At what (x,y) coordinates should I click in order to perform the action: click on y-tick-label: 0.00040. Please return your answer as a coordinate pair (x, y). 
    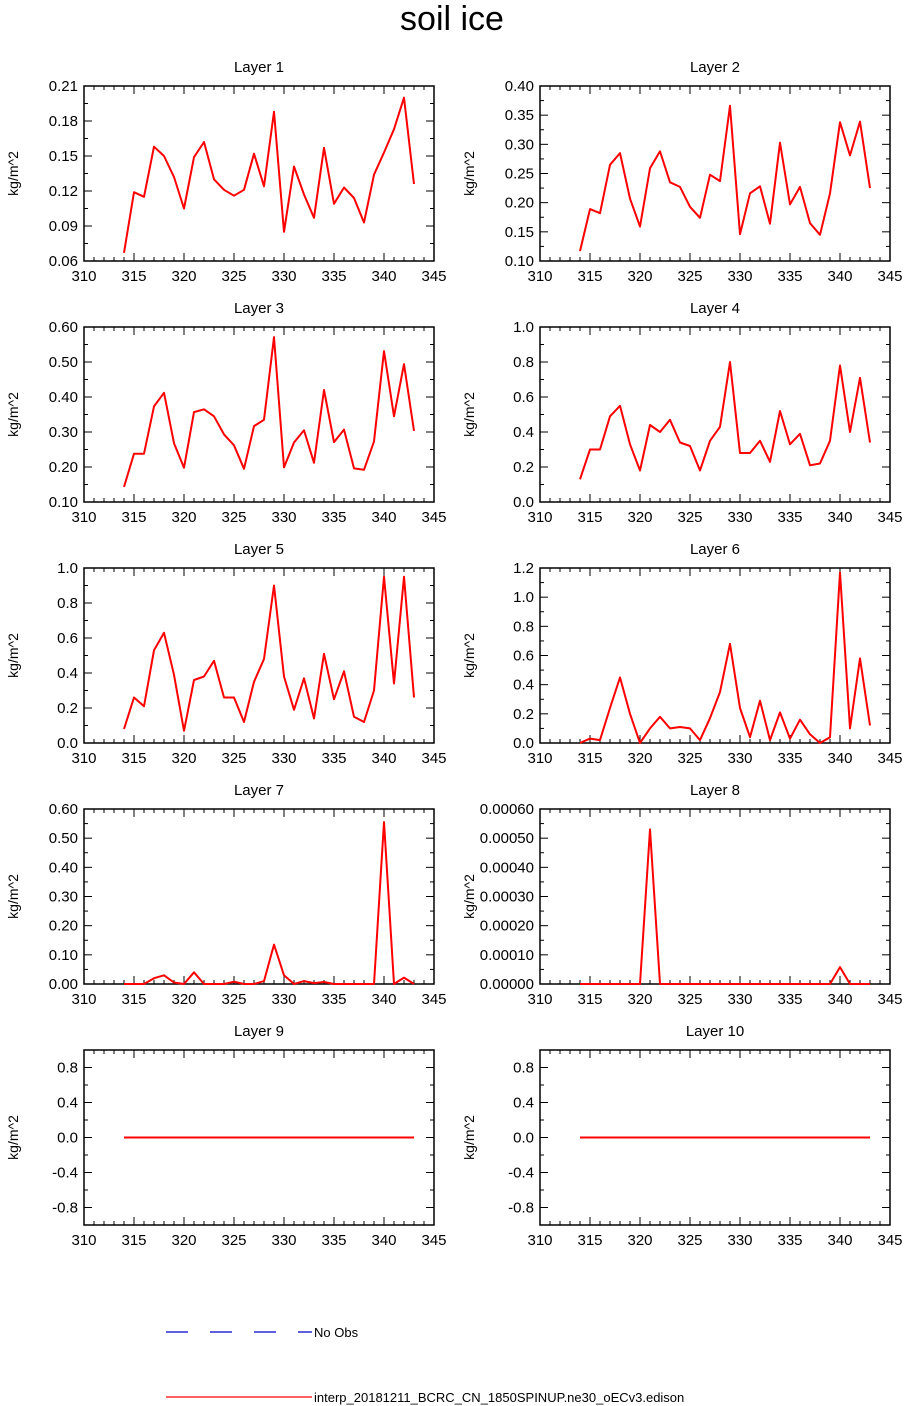
    Looking at the image, I should click on (507, 867).